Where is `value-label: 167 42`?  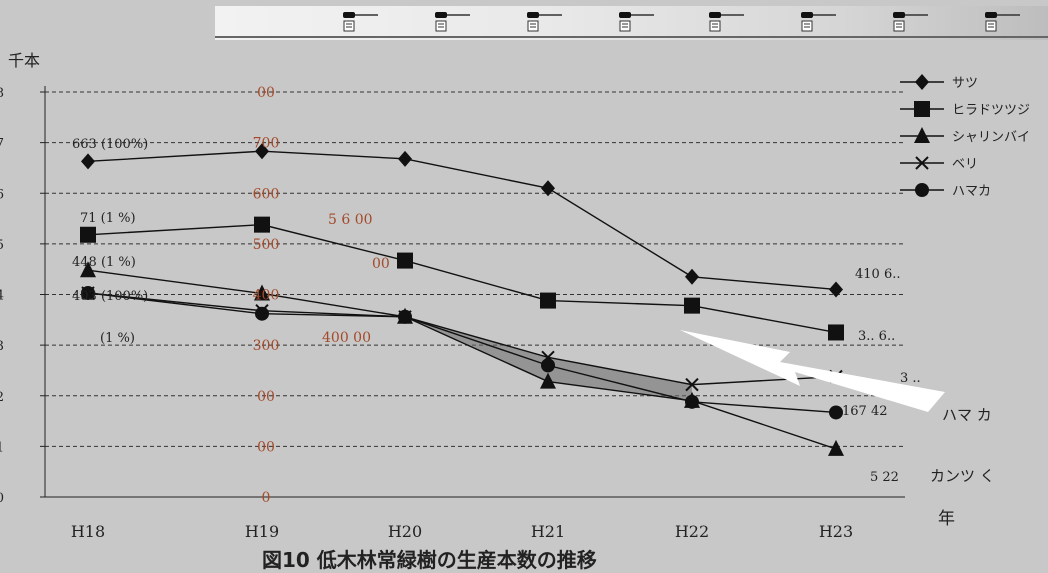 value-label: 167 42 is located at coordinates (865, 411).